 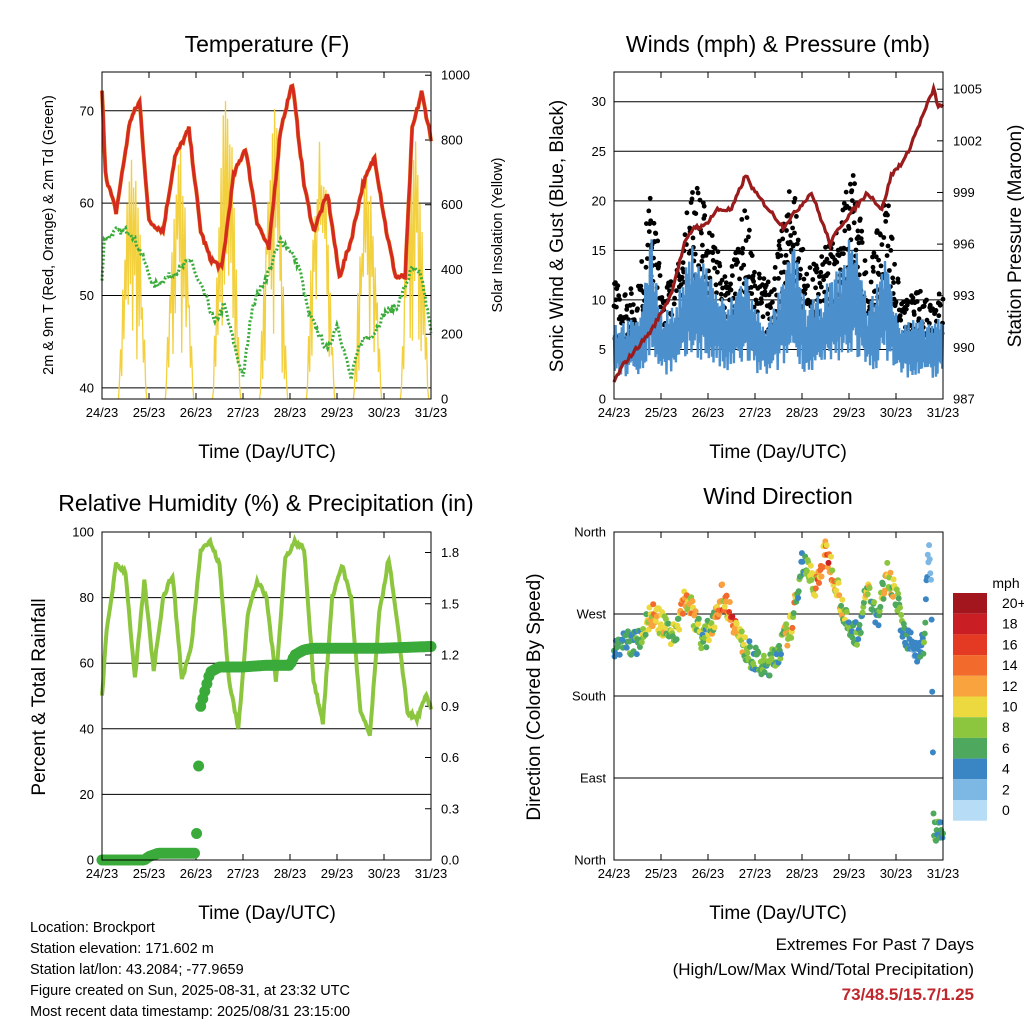 What do you see at coordinates (943, 412) in the screenshot?
I see `x-tick-label: 31/23` at bounding box center [943, 412].